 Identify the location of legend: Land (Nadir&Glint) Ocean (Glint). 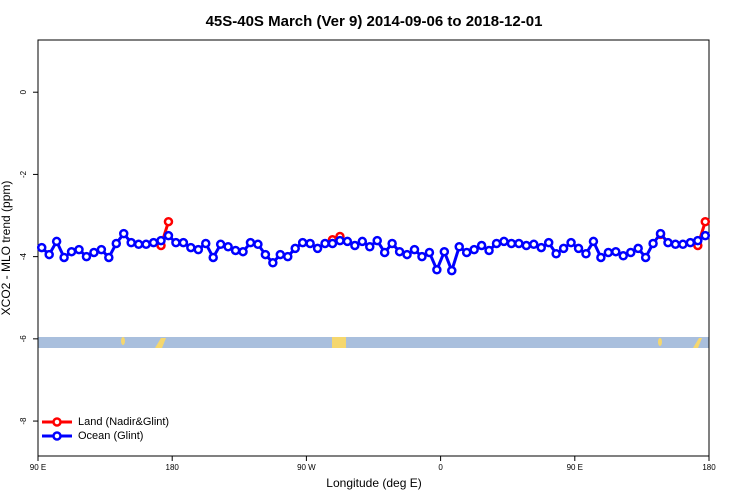
(105, 429).